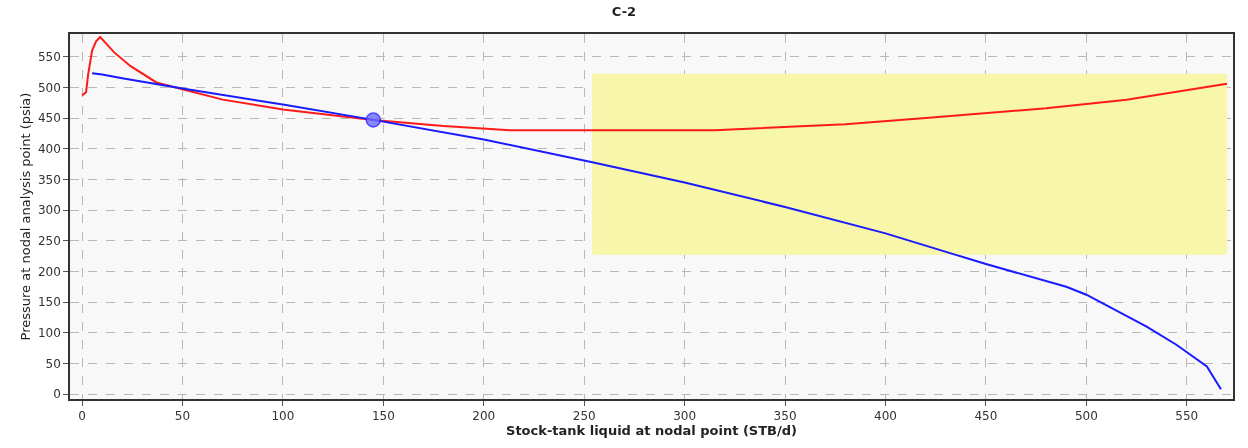 The image size is (1248, 448). I want to click on chart-title: C-2, so click(624, 11).